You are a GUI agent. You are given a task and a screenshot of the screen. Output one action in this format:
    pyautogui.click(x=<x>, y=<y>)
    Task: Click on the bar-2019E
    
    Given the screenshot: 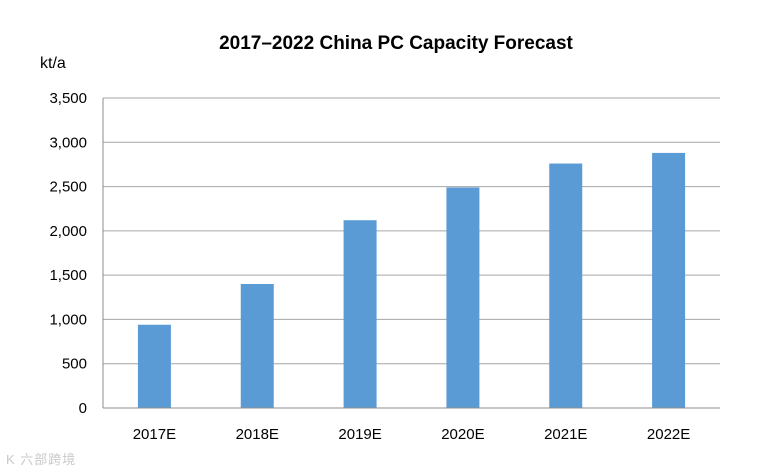 What is the action you would take?
    pyautogui.click(x=360, y=314)
    